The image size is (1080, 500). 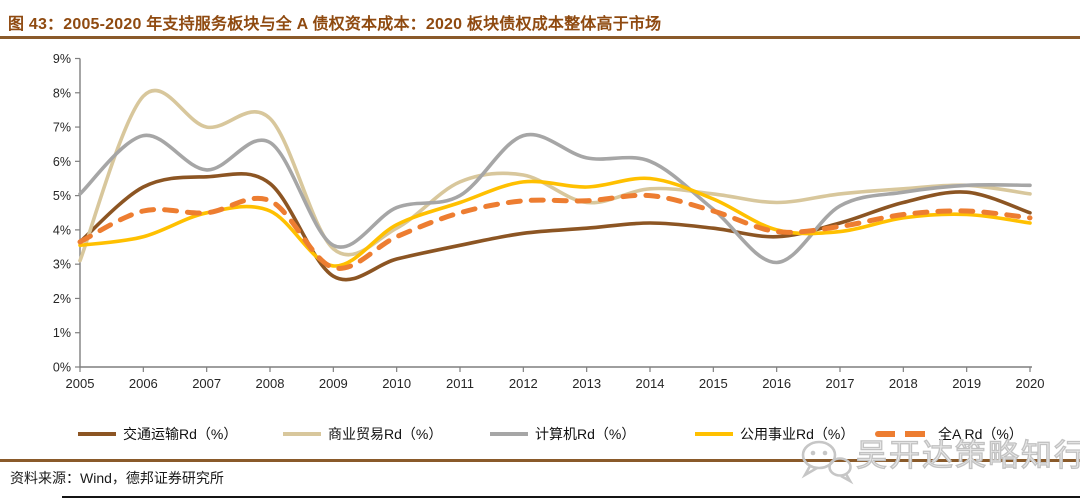 I want to click on x-tick-label: 2016, so click(x=776, y=383).